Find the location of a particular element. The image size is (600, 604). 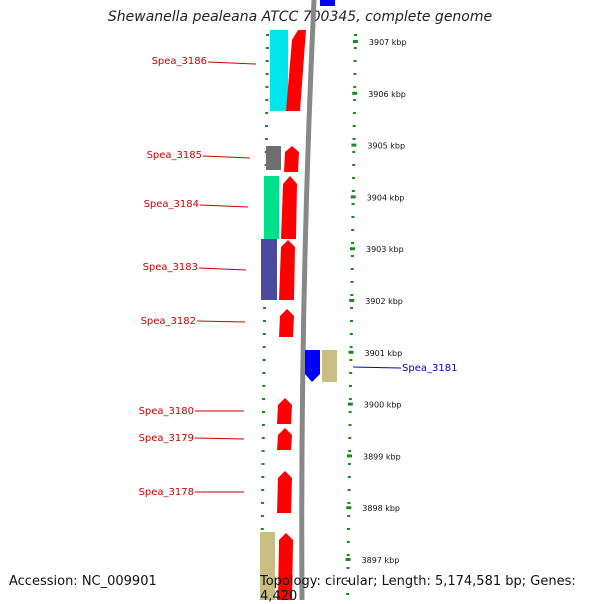

gene-label-text: Spea_3183 is located at coordinates (170, 267).